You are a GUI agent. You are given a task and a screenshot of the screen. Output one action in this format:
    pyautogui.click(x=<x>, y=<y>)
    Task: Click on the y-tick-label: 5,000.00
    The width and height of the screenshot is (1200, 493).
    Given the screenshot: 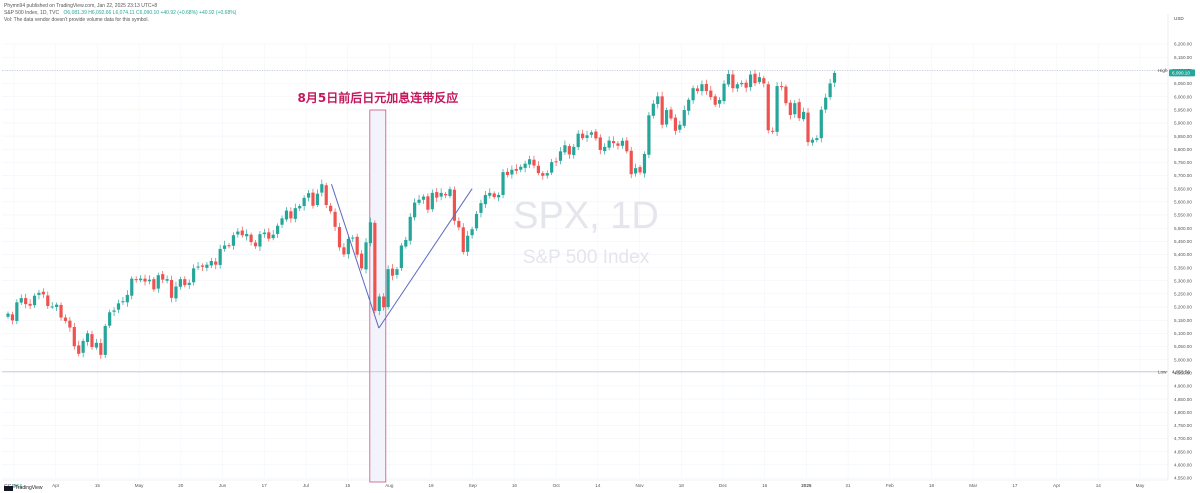 What is the action you would take?
    pyautogui.click(x=1183, y=359)
    